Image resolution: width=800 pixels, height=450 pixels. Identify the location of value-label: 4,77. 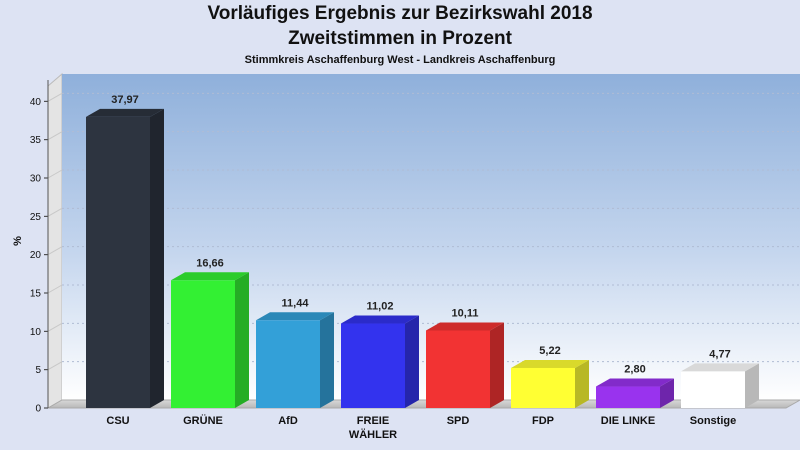
(719, 354).